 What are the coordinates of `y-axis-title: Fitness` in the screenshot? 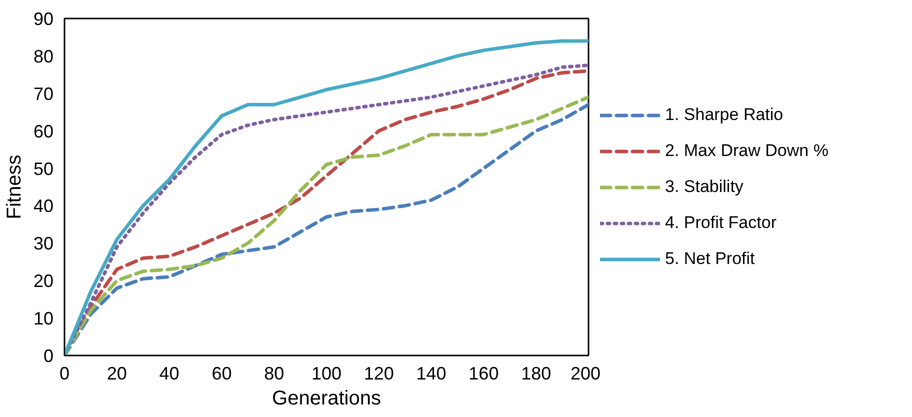 It's located at (14, 187).